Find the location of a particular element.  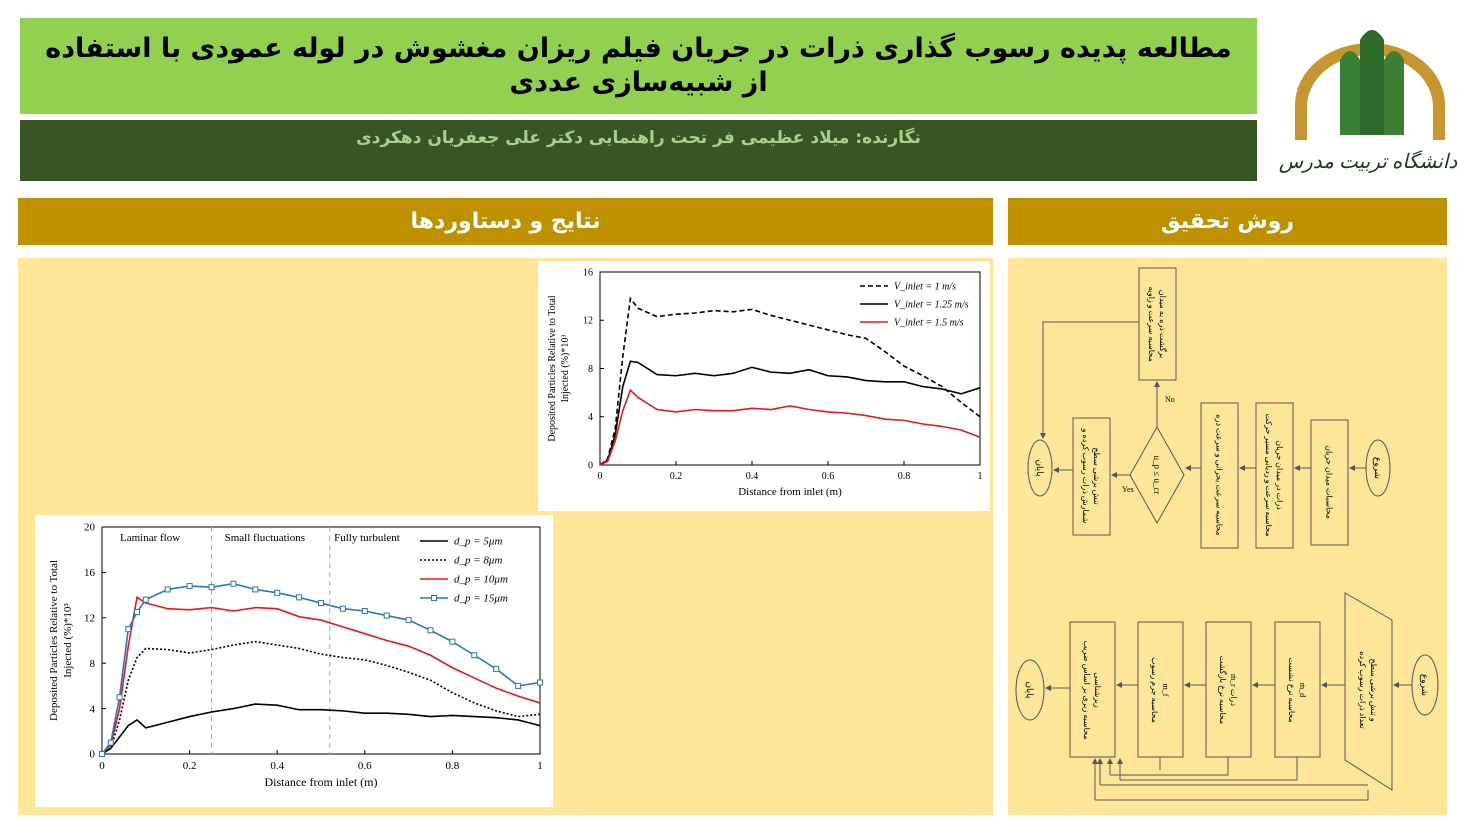

y-tick-label: 16 is located at coordinates (90, 573).